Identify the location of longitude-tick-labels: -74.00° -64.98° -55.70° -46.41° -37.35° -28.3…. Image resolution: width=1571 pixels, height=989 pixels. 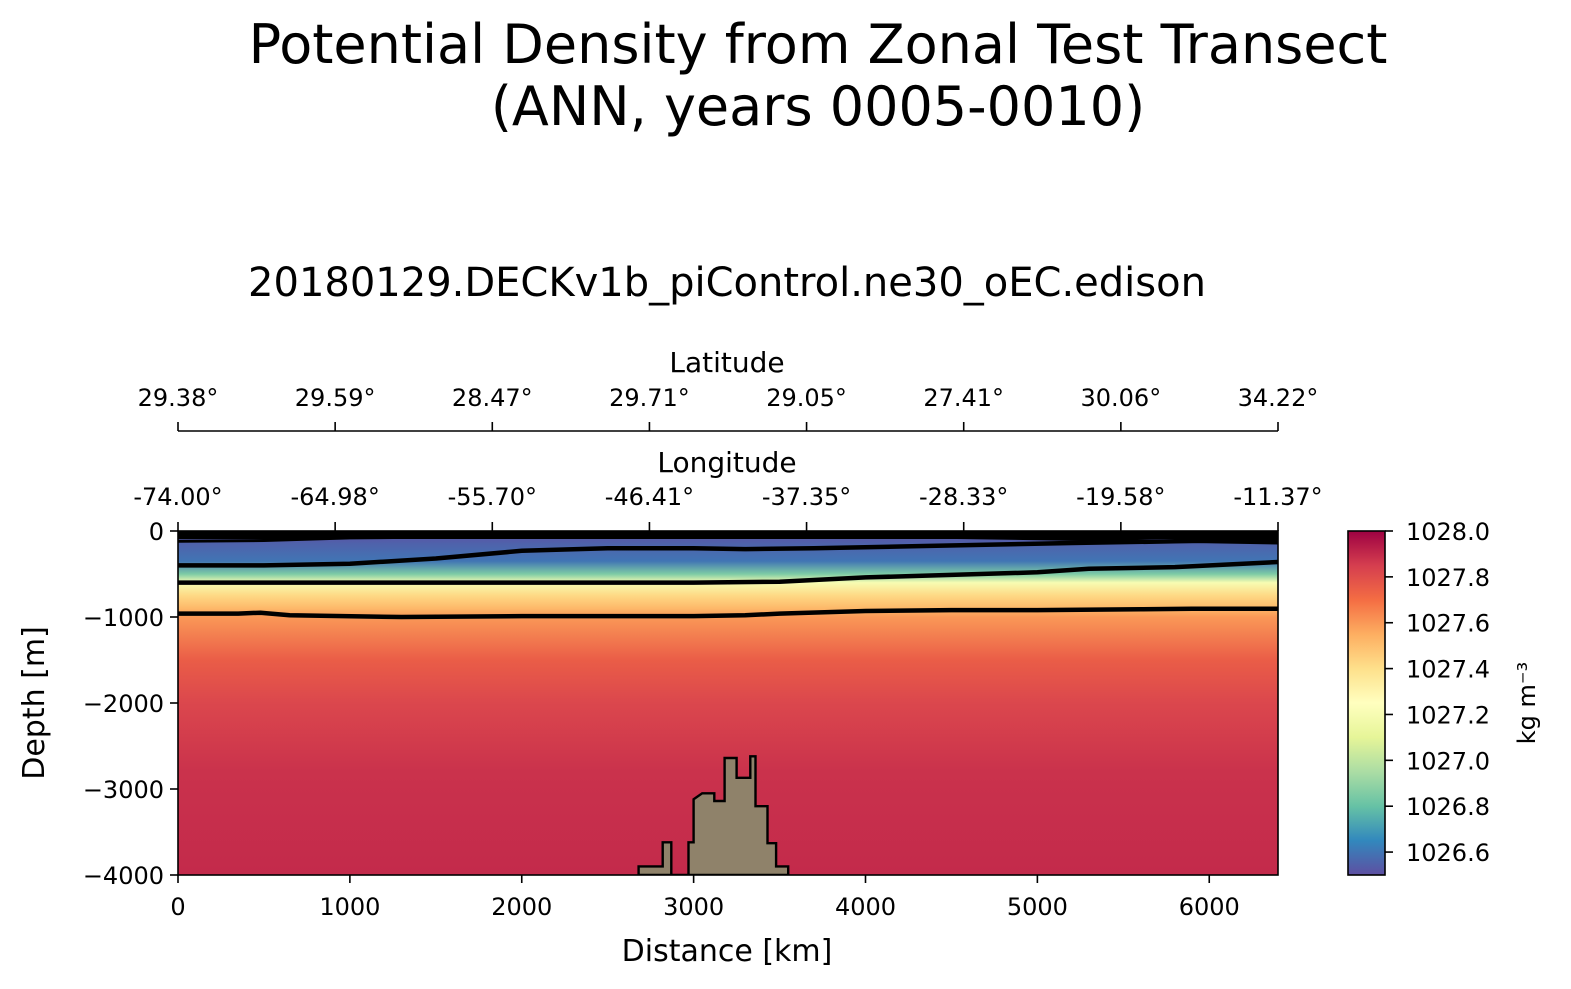
(727, 497).